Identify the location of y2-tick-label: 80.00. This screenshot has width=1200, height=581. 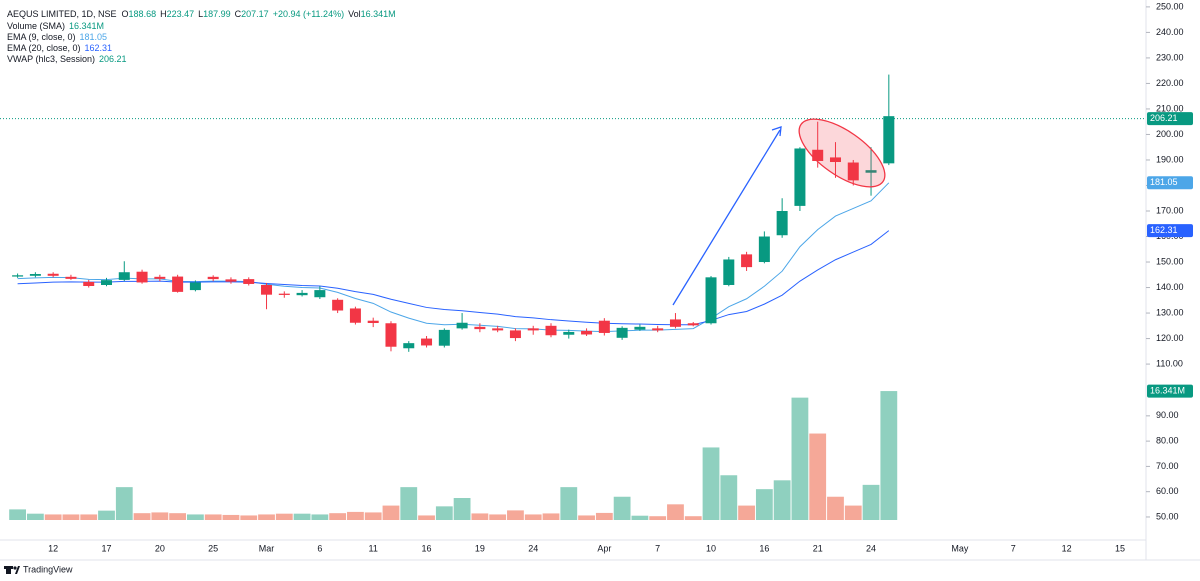
(1167, 440).